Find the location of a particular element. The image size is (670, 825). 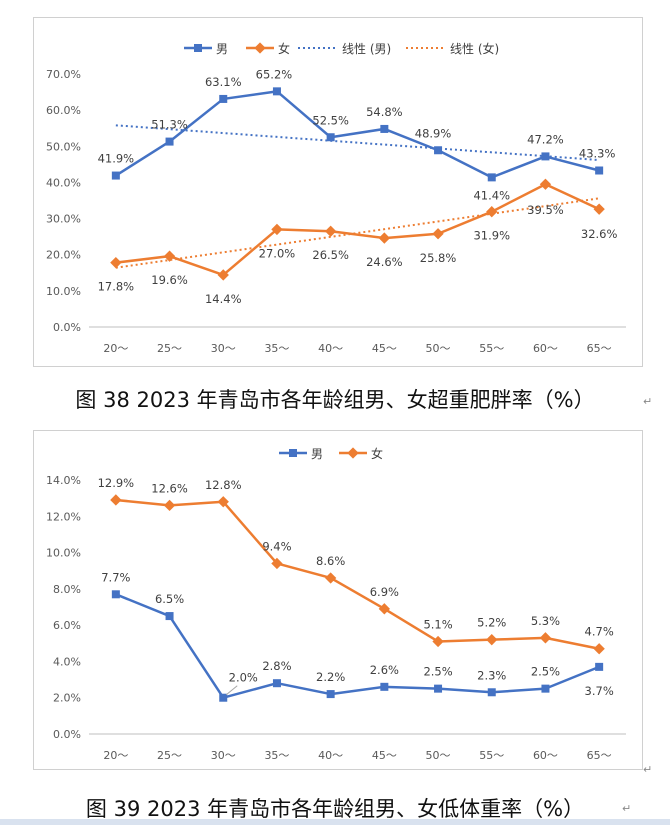

data-label: 7.7% is located at coordinates (115, 577).